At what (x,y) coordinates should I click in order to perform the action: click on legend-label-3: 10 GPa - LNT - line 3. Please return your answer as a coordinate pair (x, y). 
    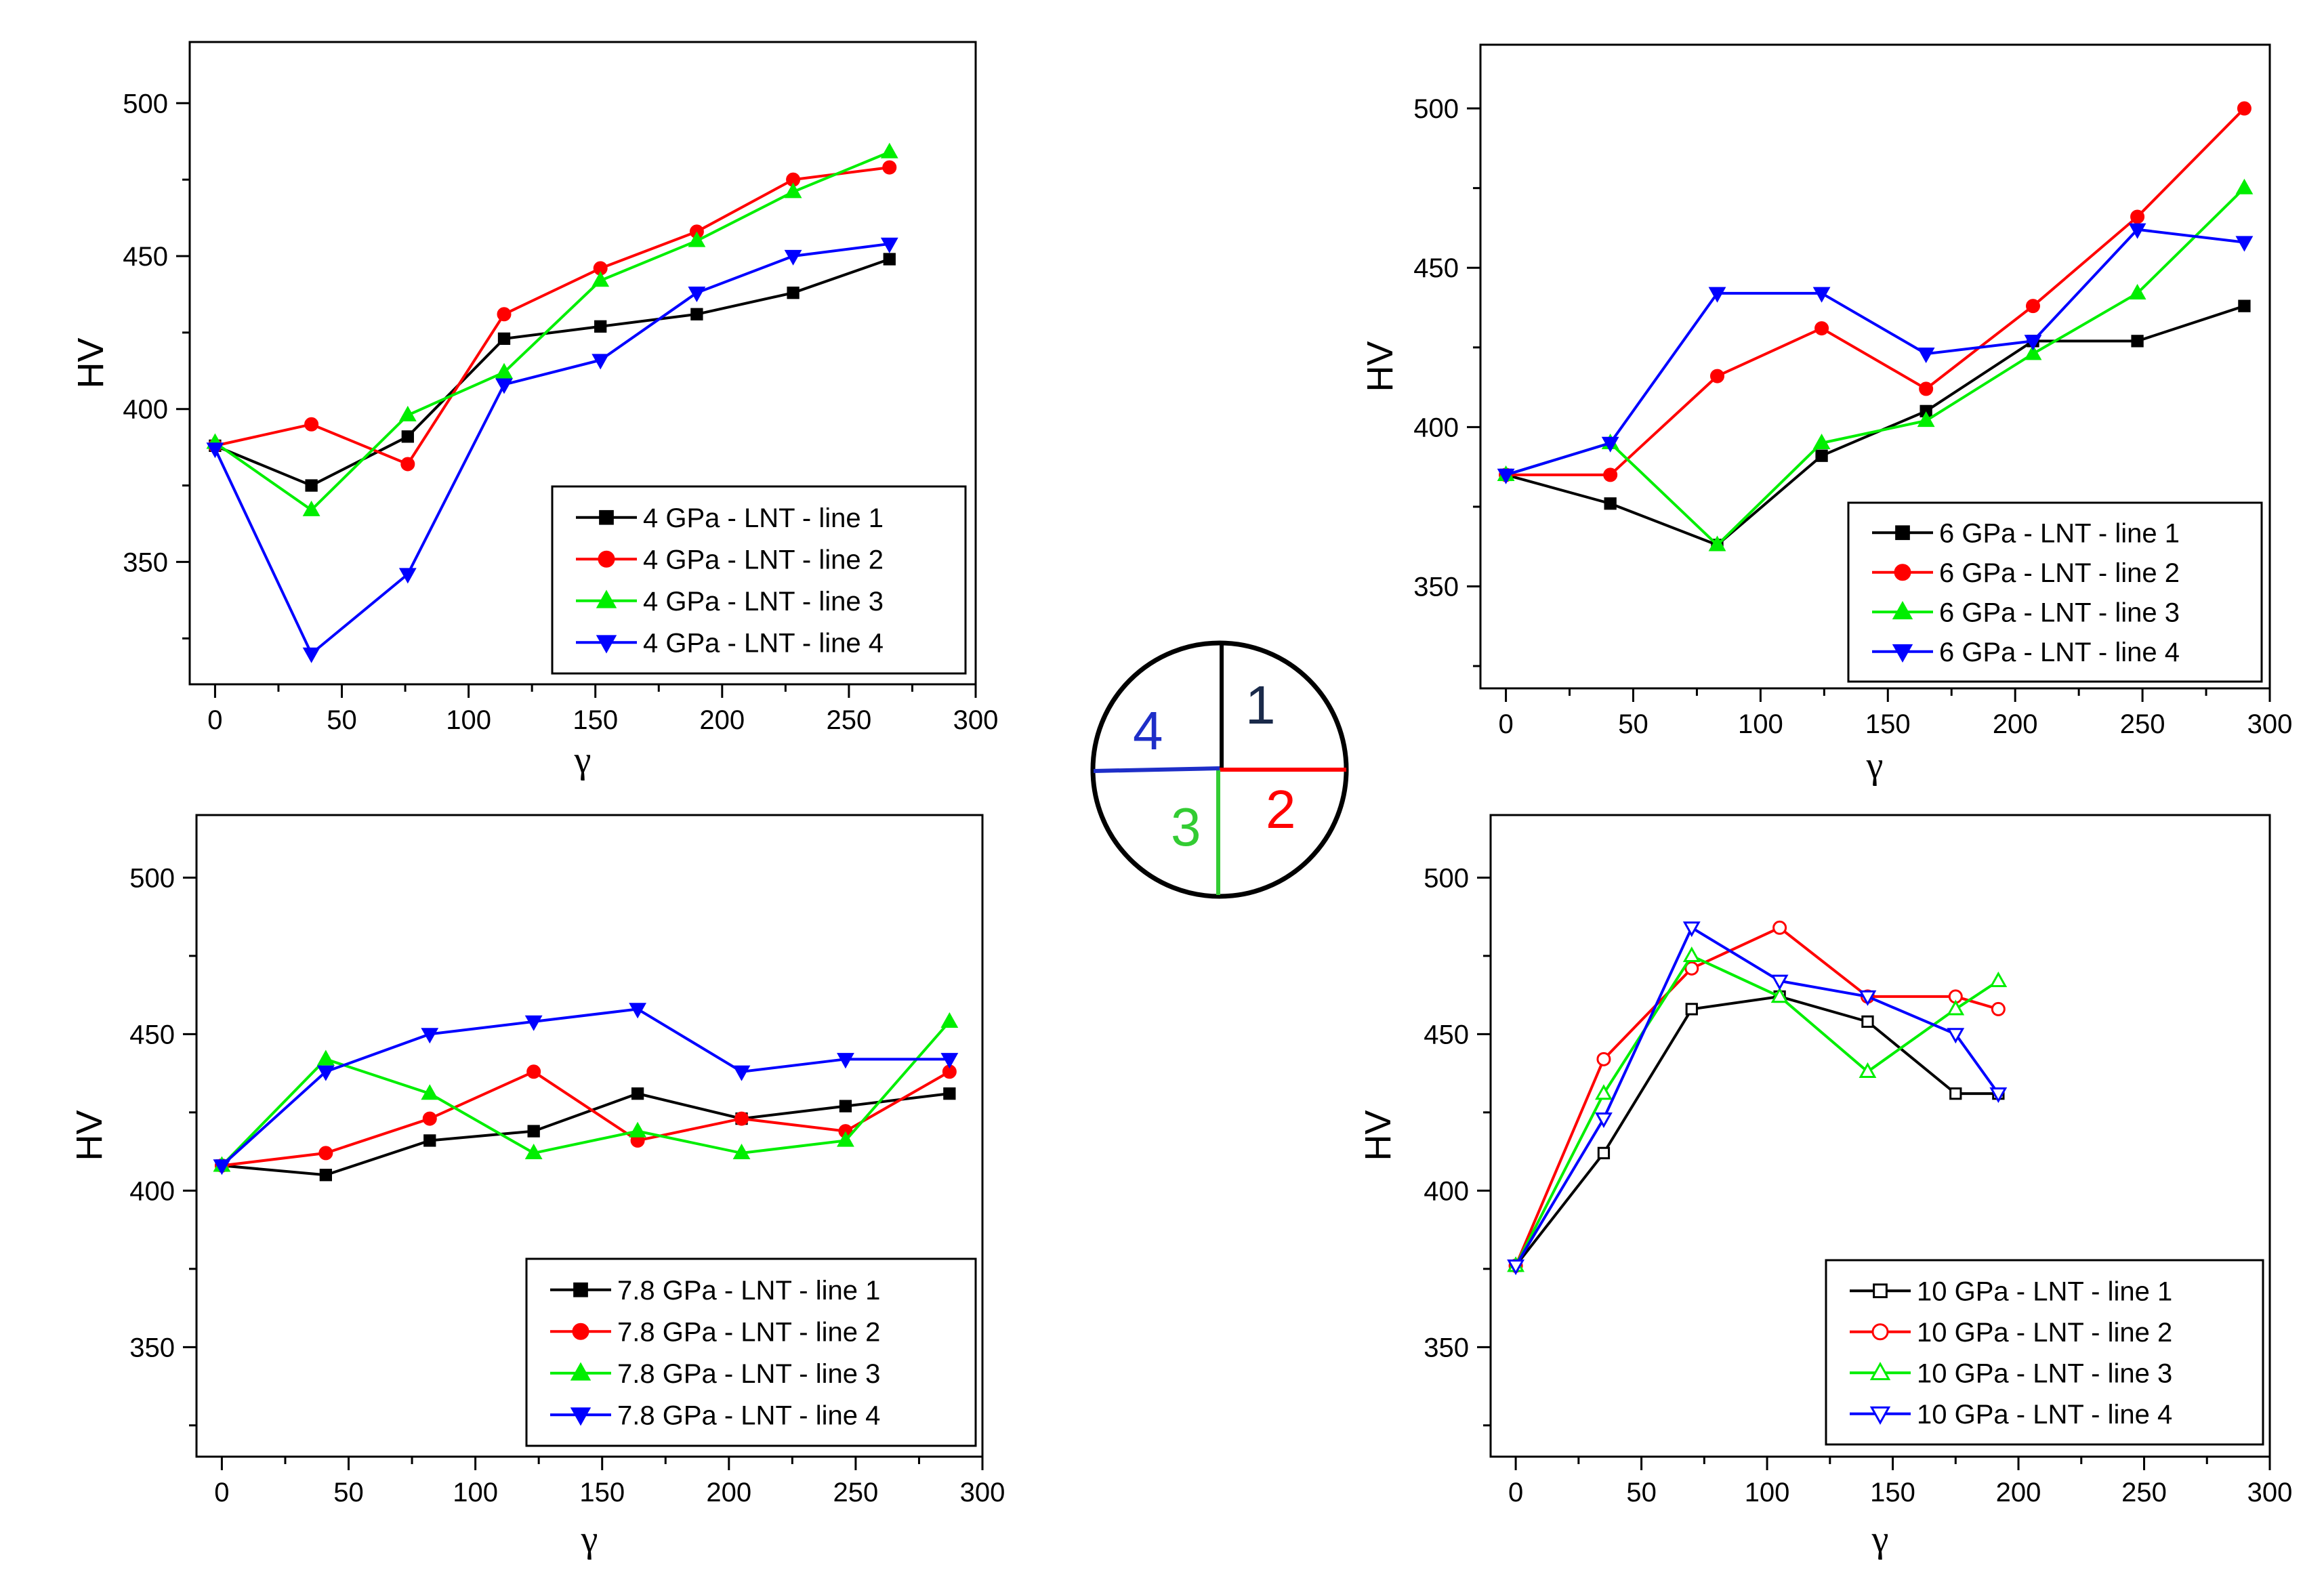
    Looking at the image, I should click on (2044, 1373).